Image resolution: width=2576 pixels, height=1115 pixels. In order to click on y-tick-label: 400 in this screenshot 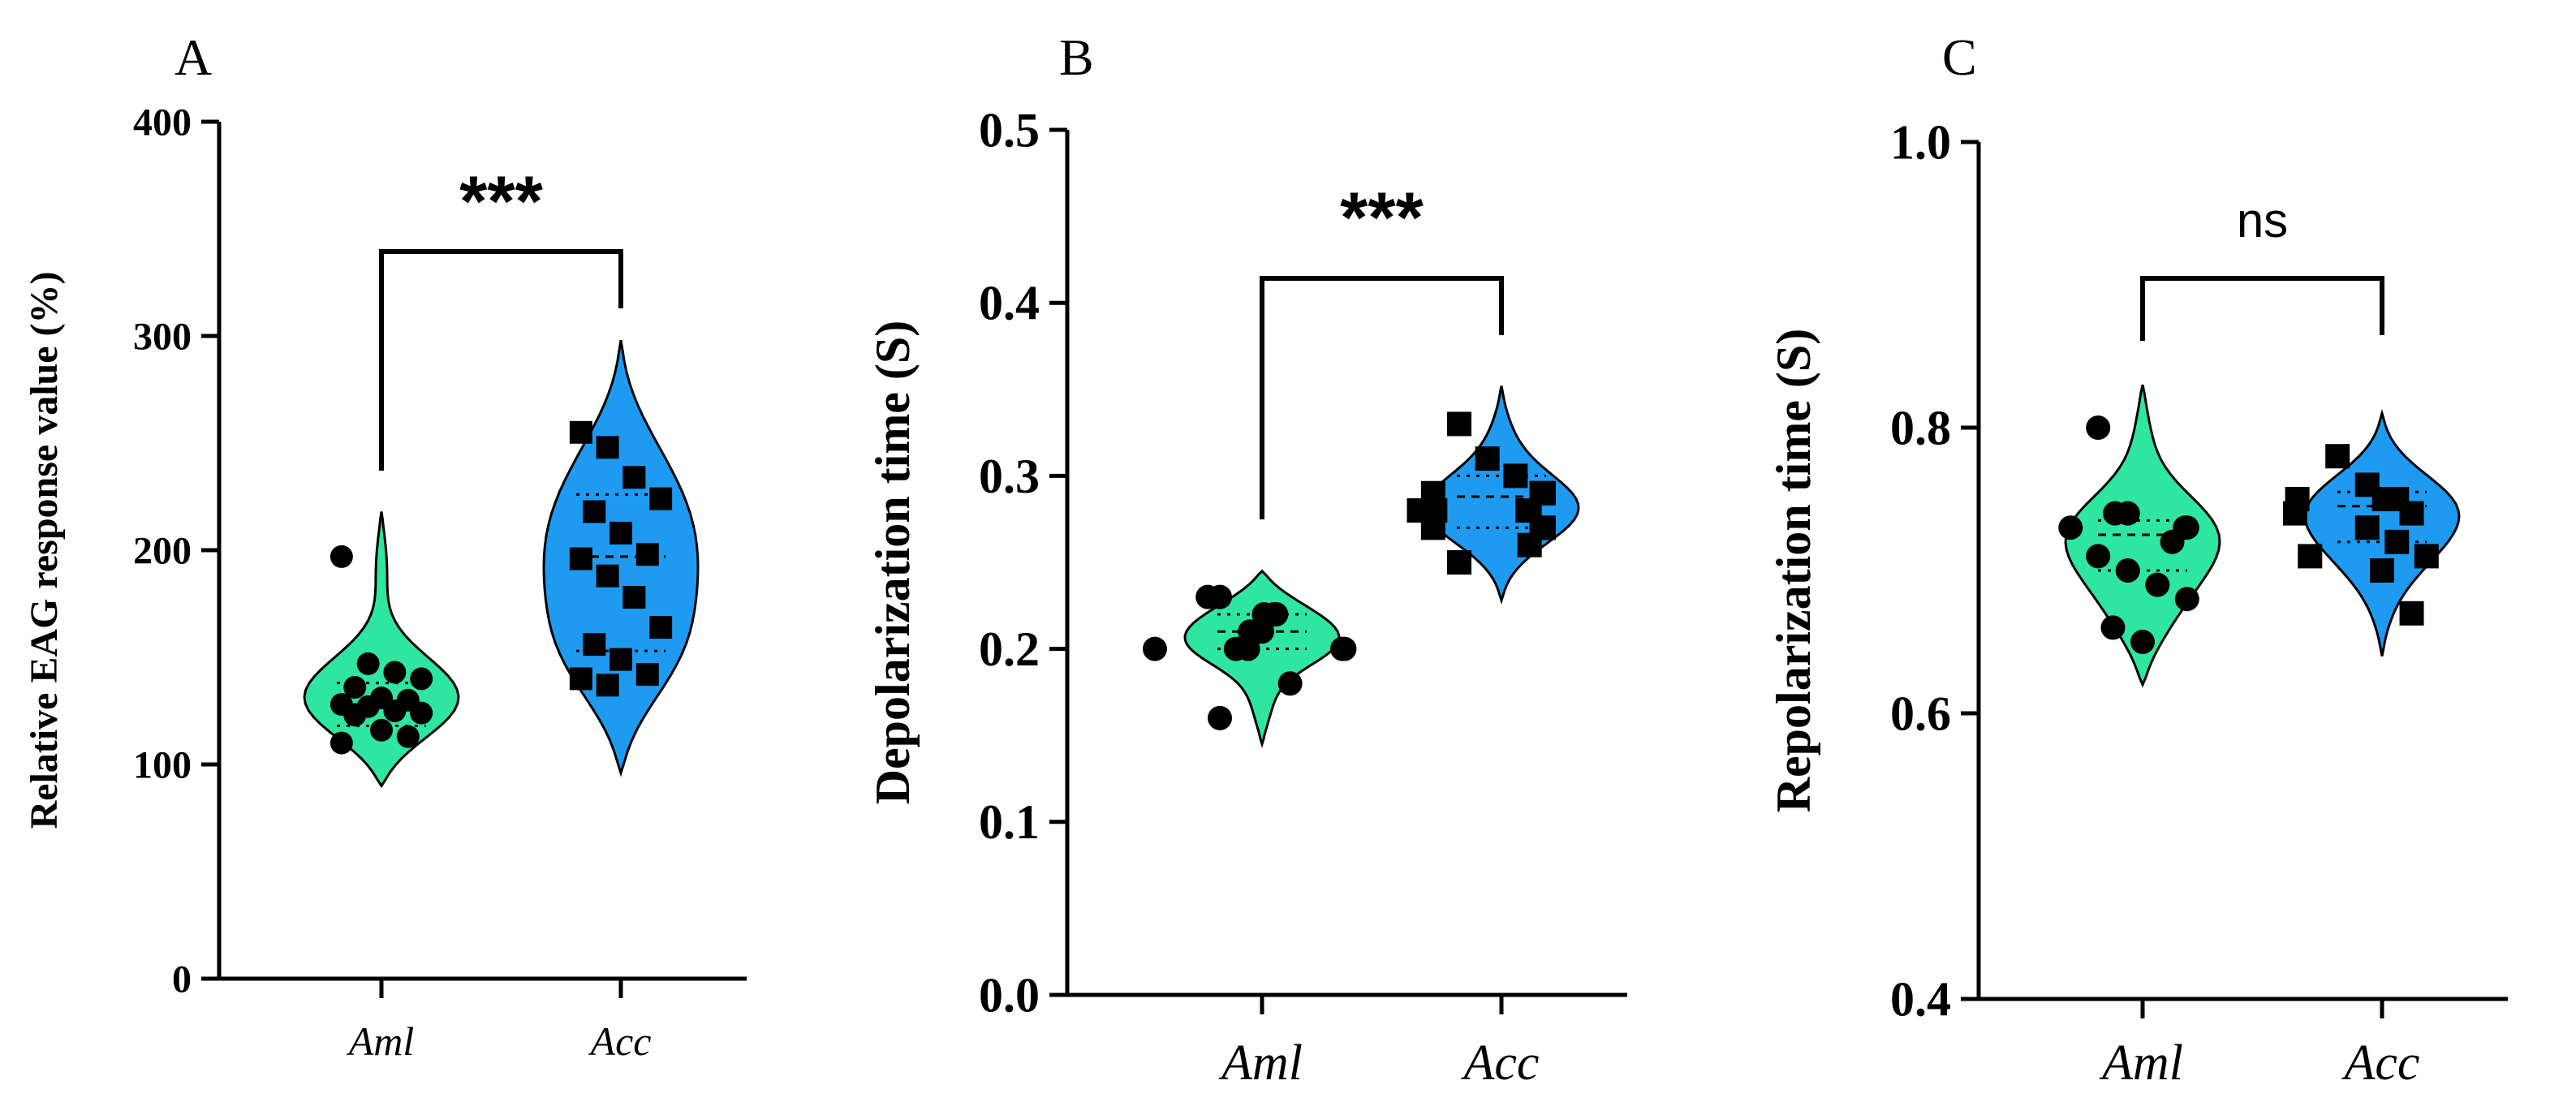, I will do `click(163, 122)`.